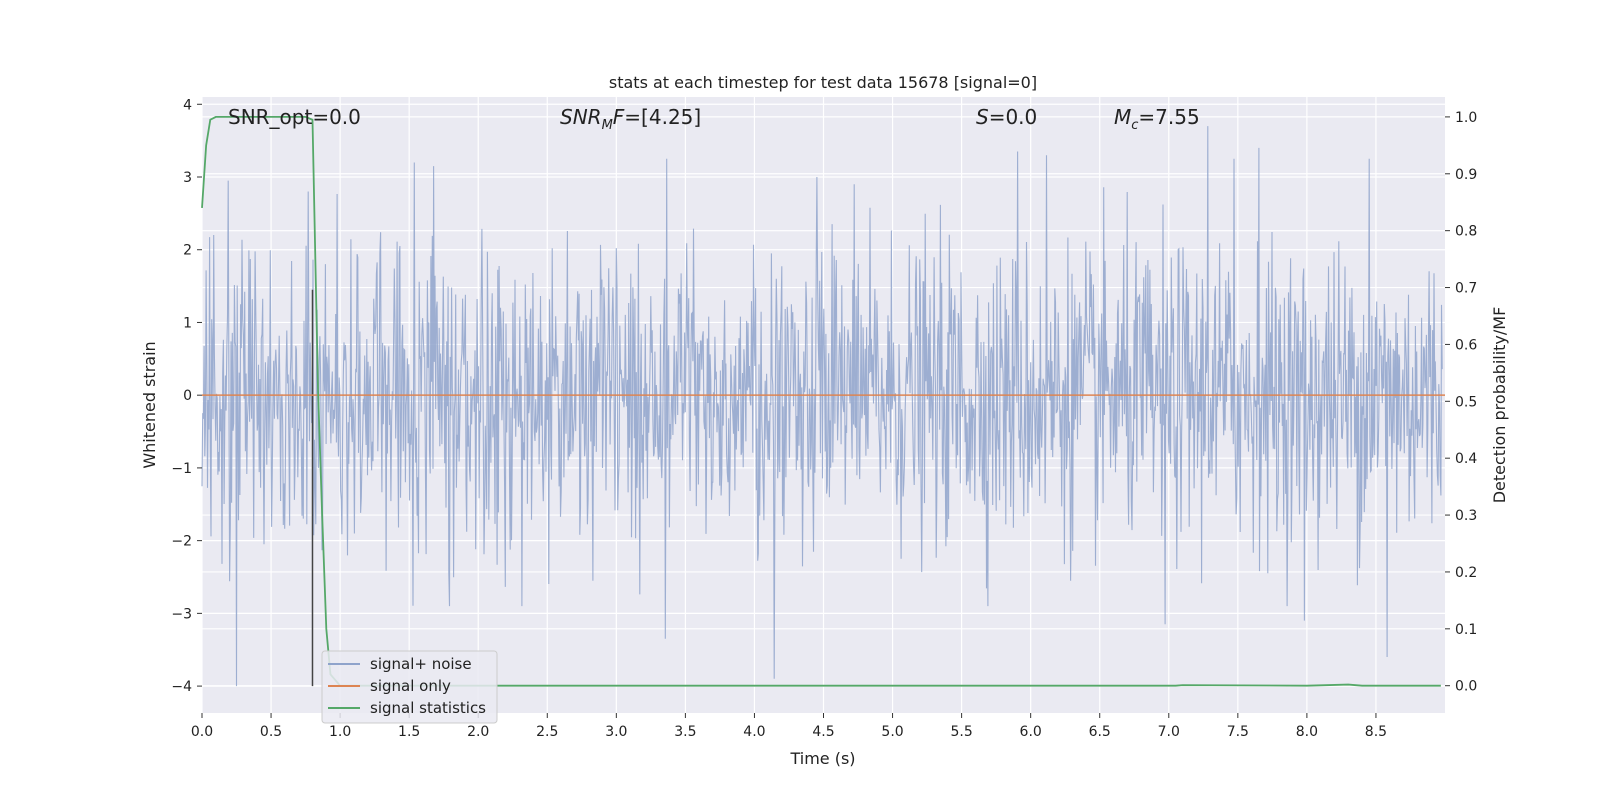  I want to click on legend-label-signal-noise: signal+ noise, so click(421, 664).